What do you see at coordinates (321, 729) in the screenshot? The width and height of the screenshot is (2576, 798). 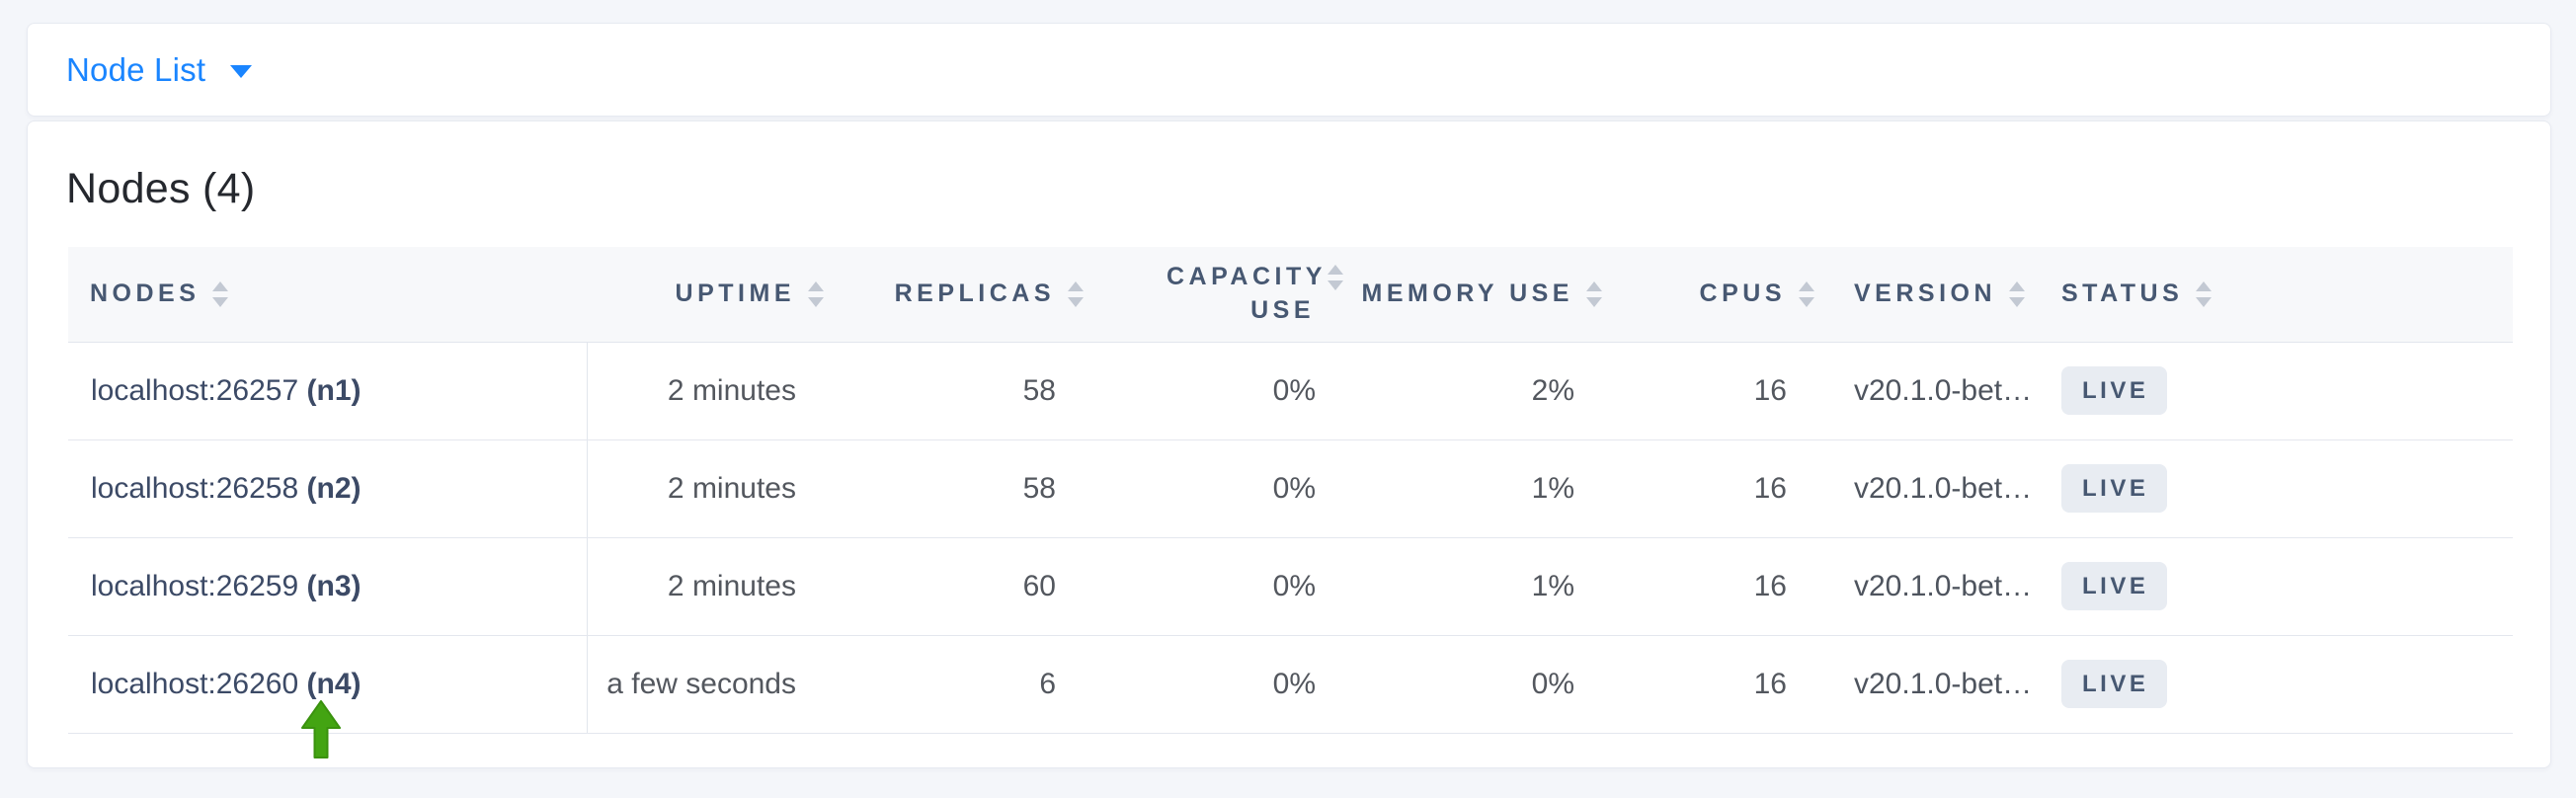 I see `annotation-arrow-up-icon` at bounding box center [321, 729].